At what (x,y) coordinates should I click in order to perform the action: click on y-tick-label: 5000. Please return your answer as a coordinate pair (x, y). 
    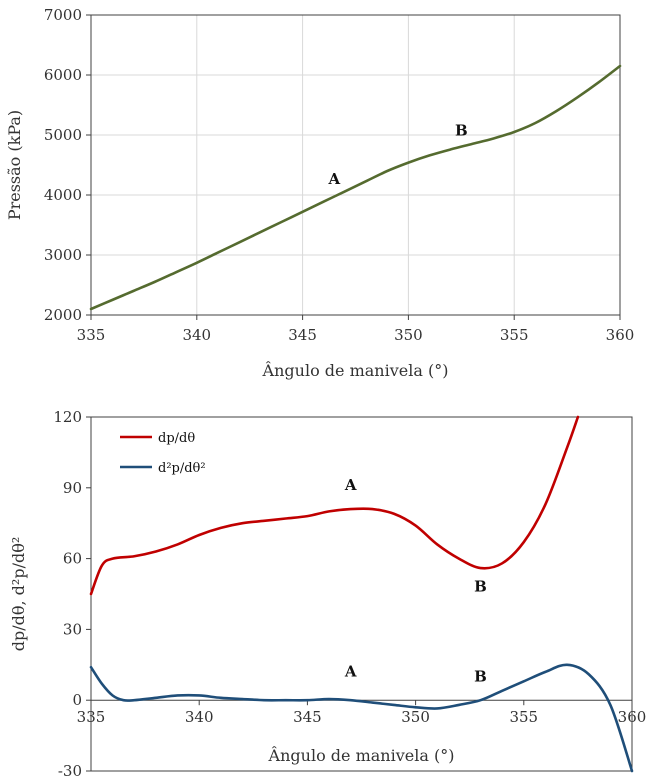
    Looking at the image, I should click on (63, 135).